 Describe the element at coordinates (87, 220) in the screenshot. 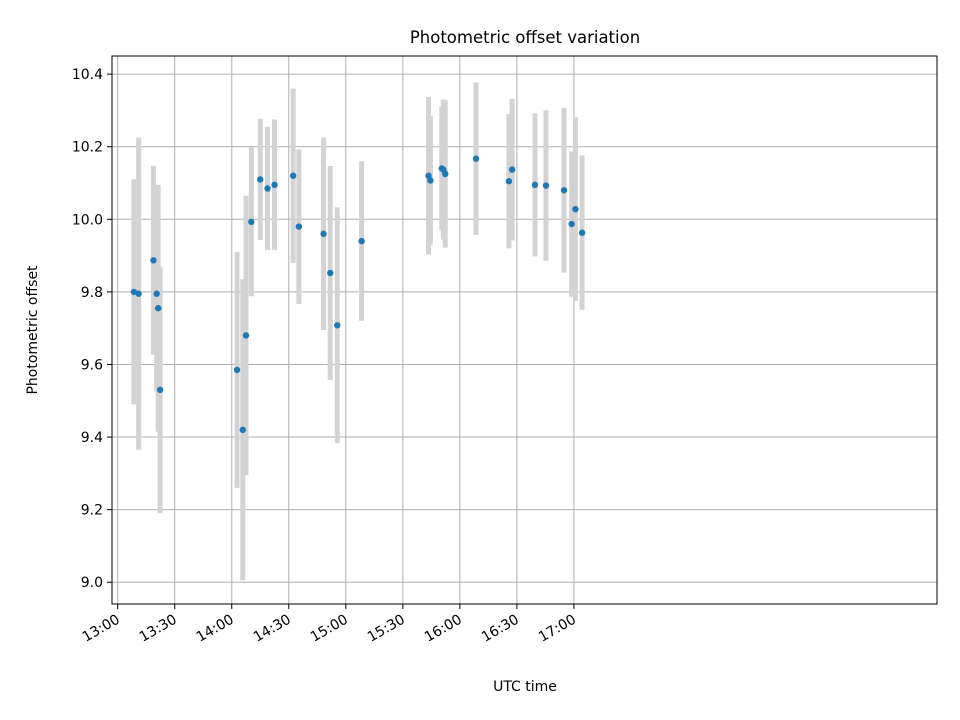

I see `y-tick-label: 10.0` at that location.